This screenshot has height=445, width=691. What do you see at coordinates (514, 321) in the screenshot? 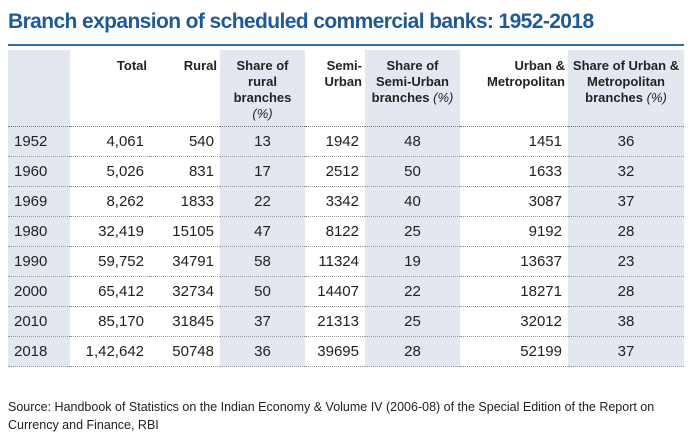
I see `value-cell: 32012` at bounding box center [514, 321].